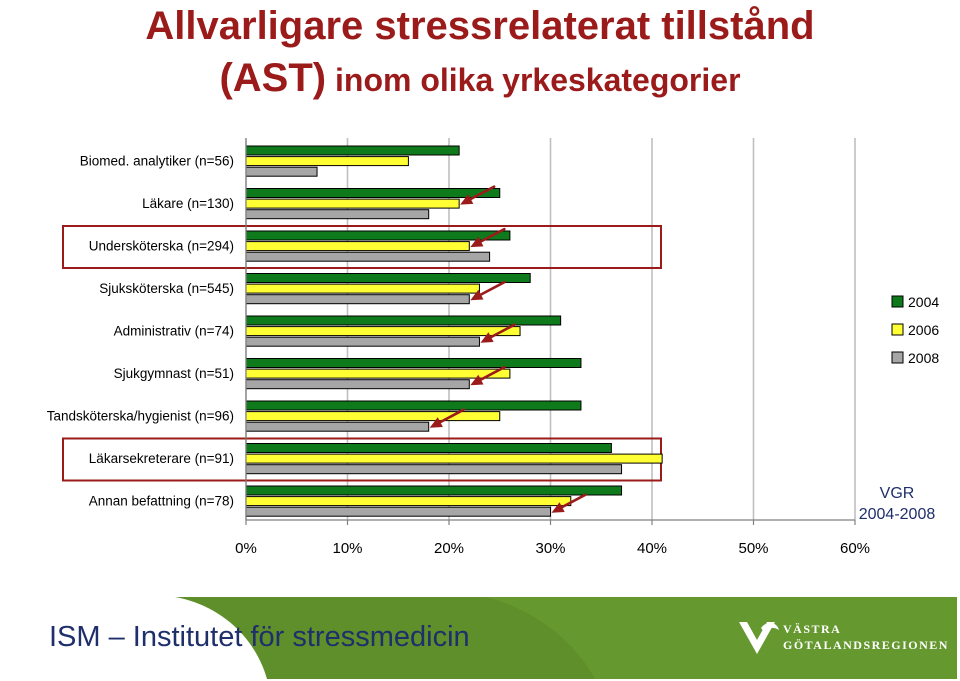 This screenshot has height=681, width=960. I want to click on legend-label: 2006, so click(923, 330).